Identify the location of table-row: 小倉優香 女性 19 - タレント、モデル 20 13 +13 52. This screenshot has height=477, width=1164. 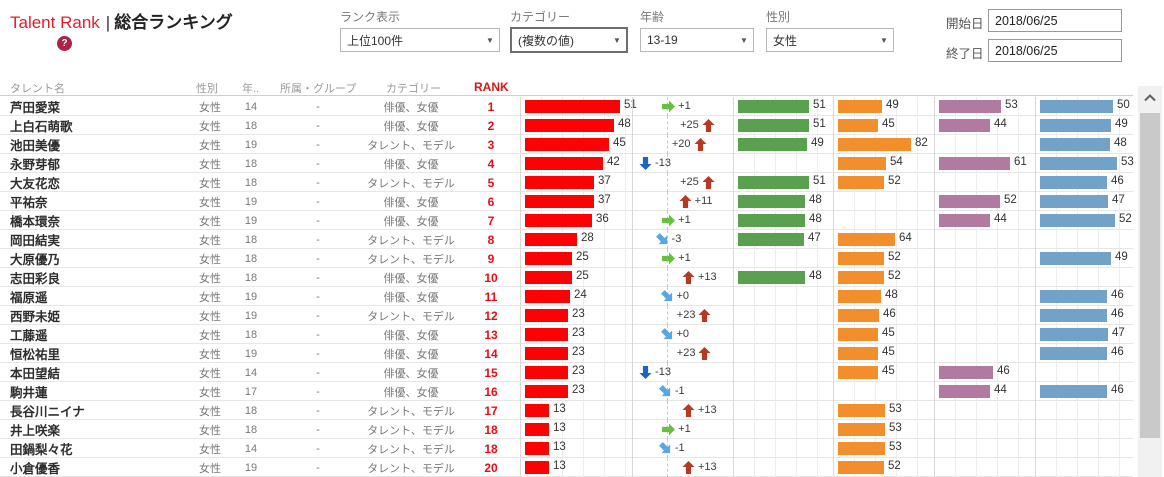
(566, 467).